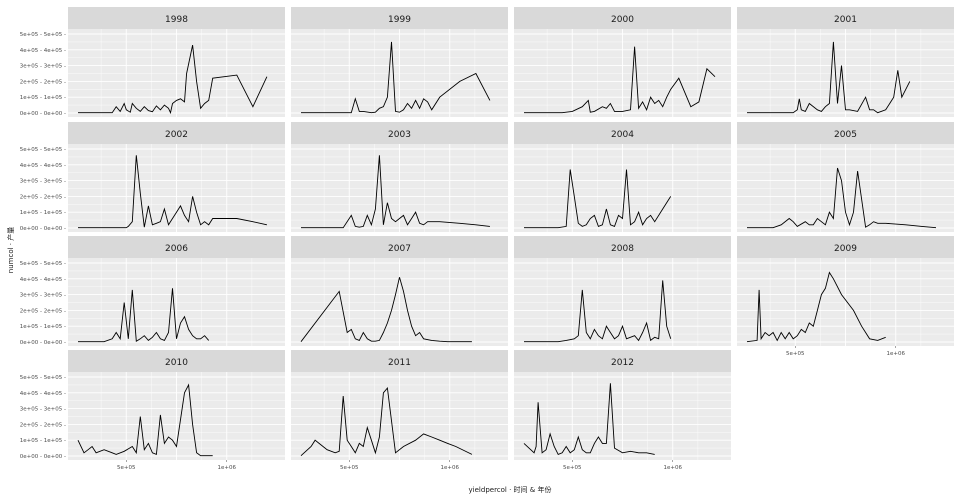 This screenshot has width=960, height=504. I want to click on facet-strip-label: 2012, so click(622, 363).